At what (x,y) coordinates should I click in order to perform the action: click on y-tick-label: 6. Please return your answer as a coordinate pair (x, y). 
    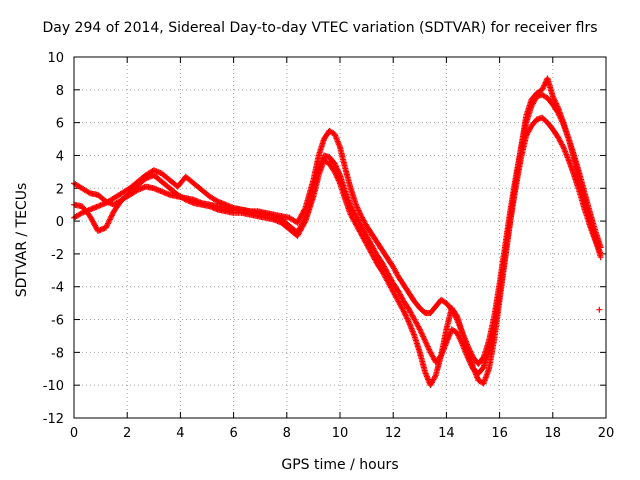
    Looking at the image, I should click on (60, 124).